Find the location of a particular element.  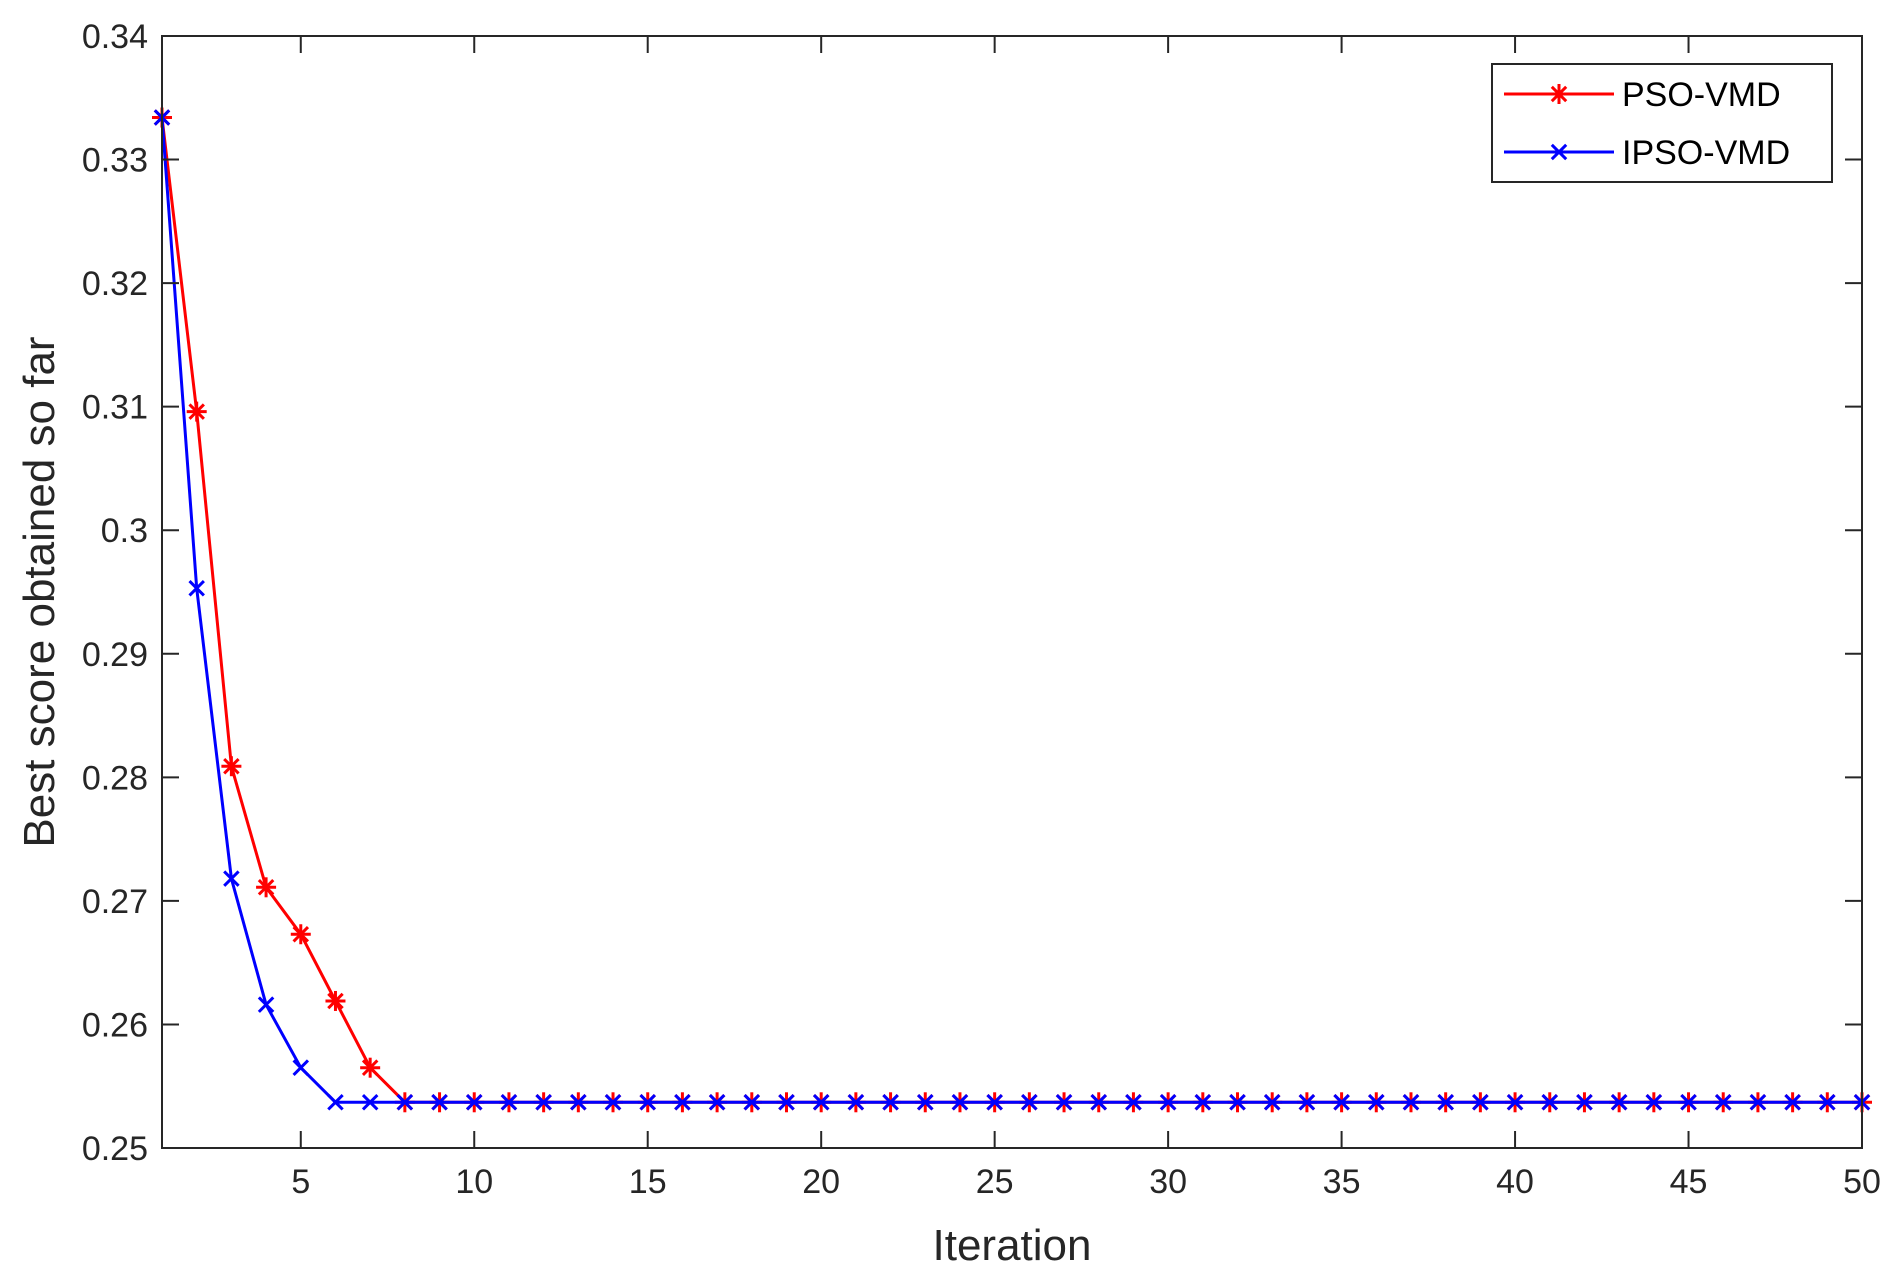

legend: PSO-VMD IPSO-VMD is located at coordinates (1662, 123).